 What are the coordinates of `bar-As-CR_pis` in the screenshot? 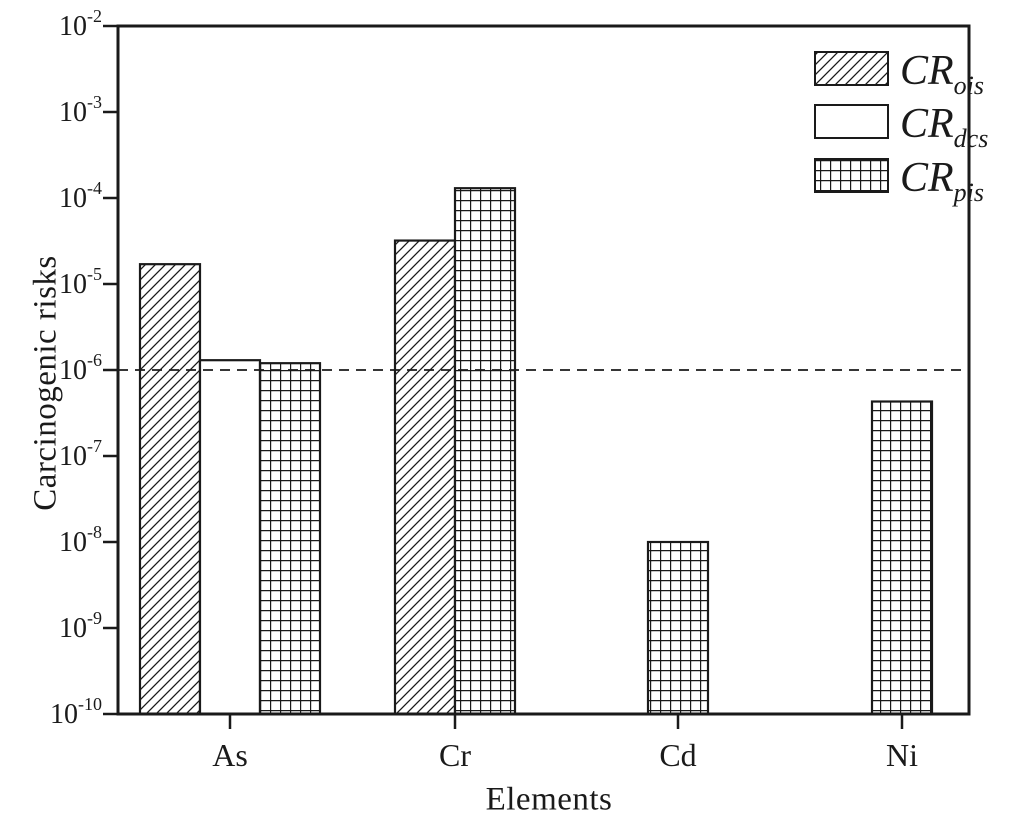 It's located at (290, 539).